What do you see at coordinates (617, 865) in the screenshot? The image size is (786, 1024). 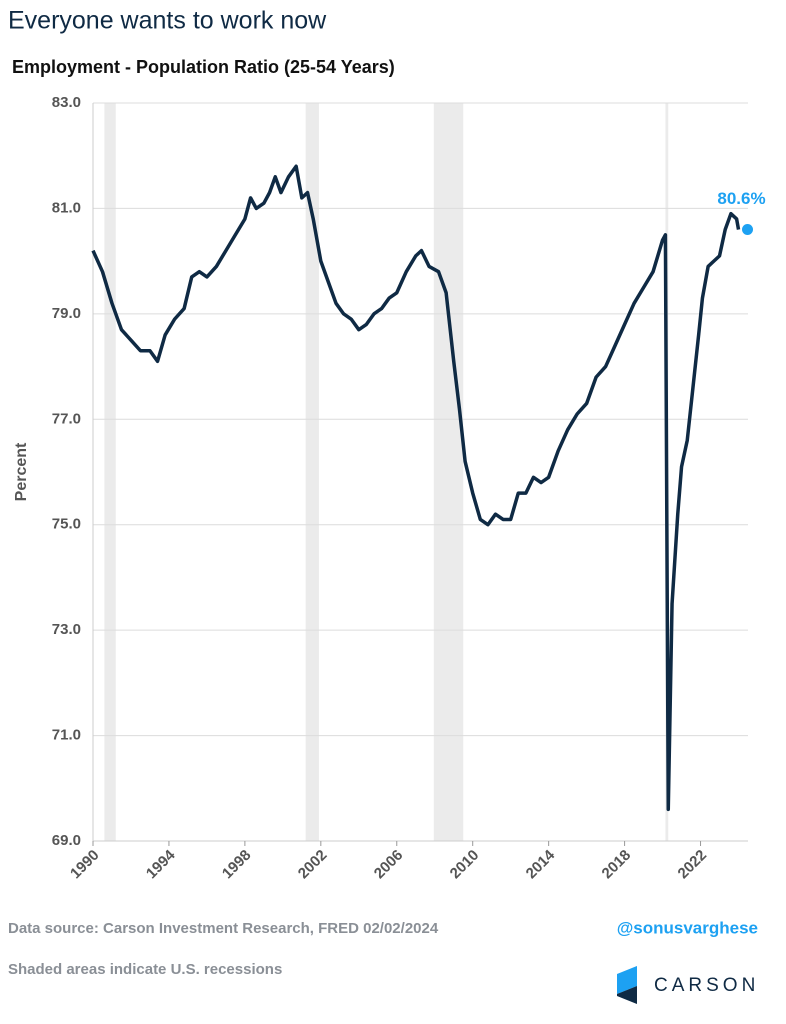 I see `x-tick-label: 2018` at bounding box center [617, 865].